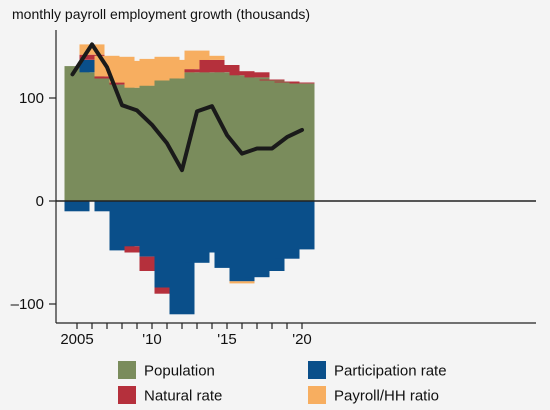  I want to click on bar-natural-rate-2015, so click(227, 69).